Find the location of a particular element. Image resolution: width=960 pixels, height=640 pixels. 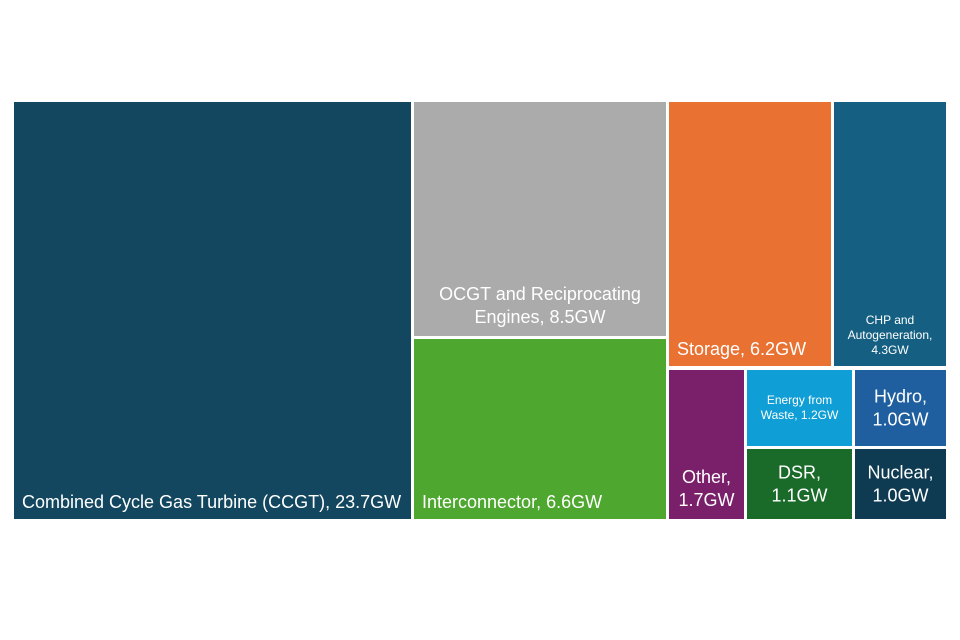

tile-label: Other, 1.7GW is located at coordinates (706, 488).